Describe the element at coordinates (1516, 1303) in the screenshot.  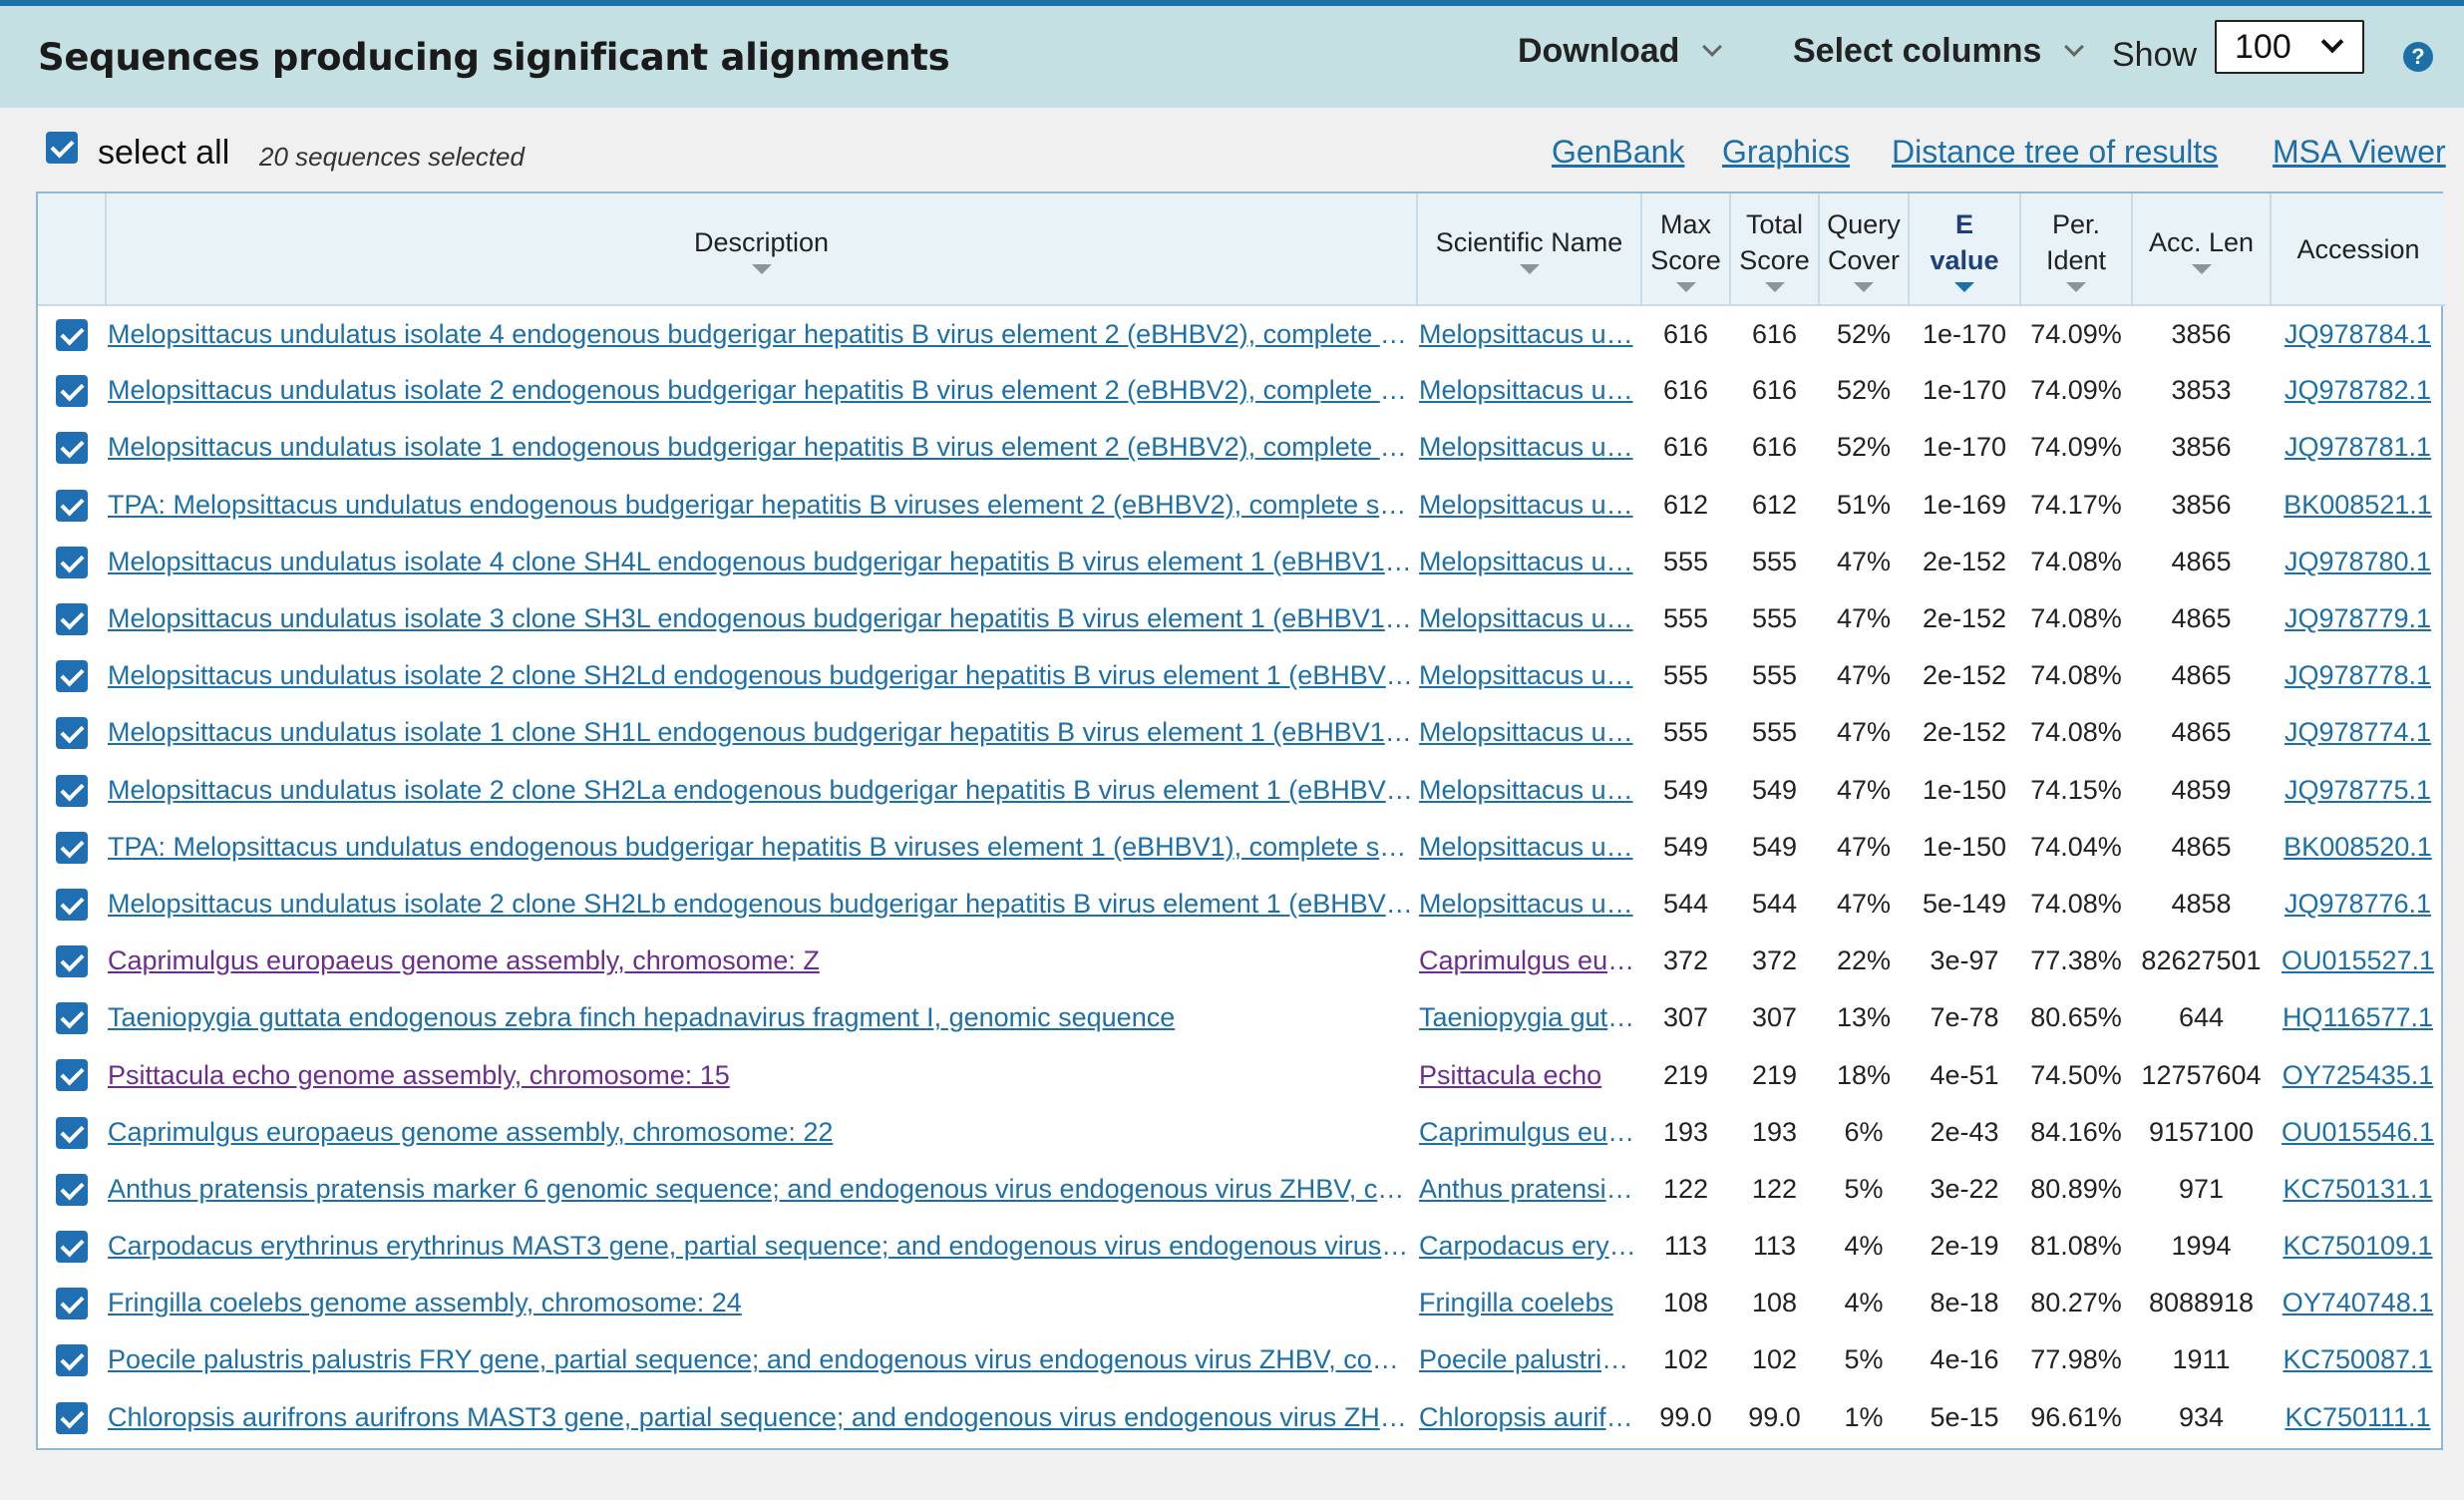
I see `row-scientific-name-link: Fringilla coelebs` at that location.